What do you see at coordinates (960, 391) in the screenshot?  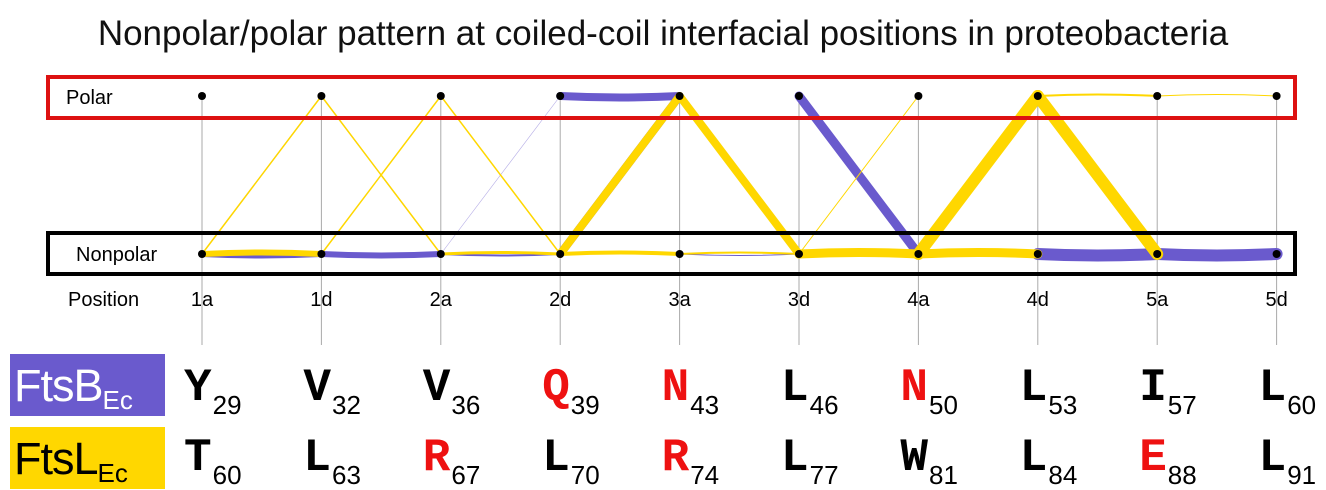 I see `ftsb-residue: N50` at bounding box center [960, 391].